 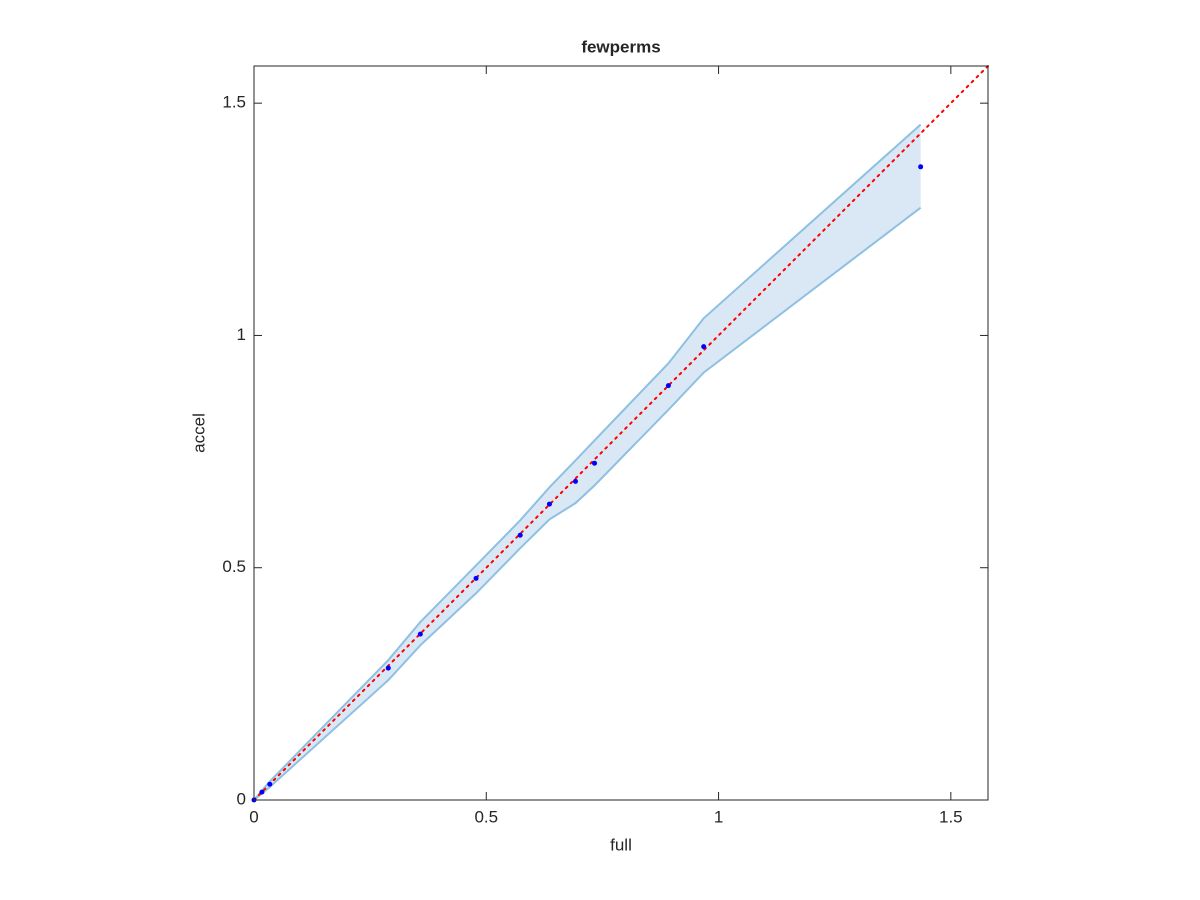 What do you see at coordinates (234, 566) in the screenshot?
I see `y-tick-label: 0.5` at bounding box center [234, 566].